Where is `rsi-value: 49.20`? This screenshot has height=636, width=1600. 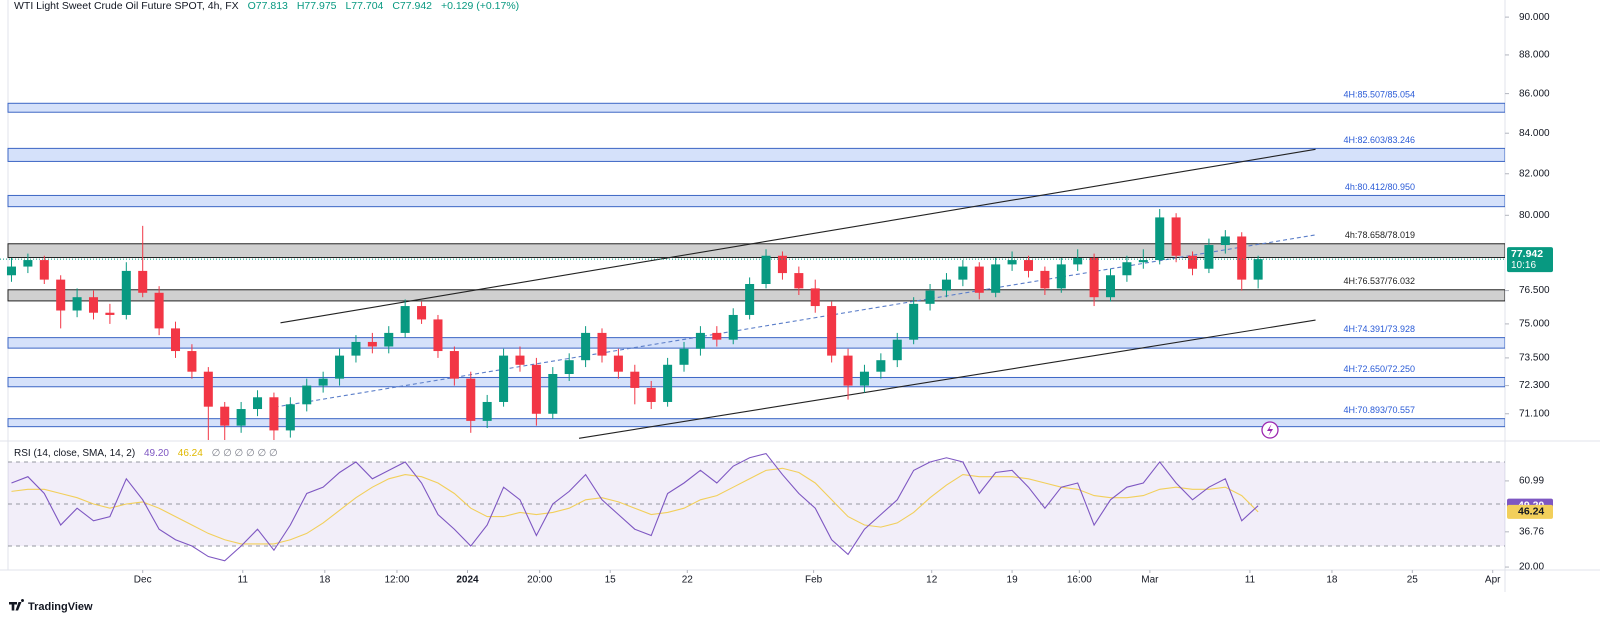
rsi-value: 49.20 is located at coordinates (156, 453).